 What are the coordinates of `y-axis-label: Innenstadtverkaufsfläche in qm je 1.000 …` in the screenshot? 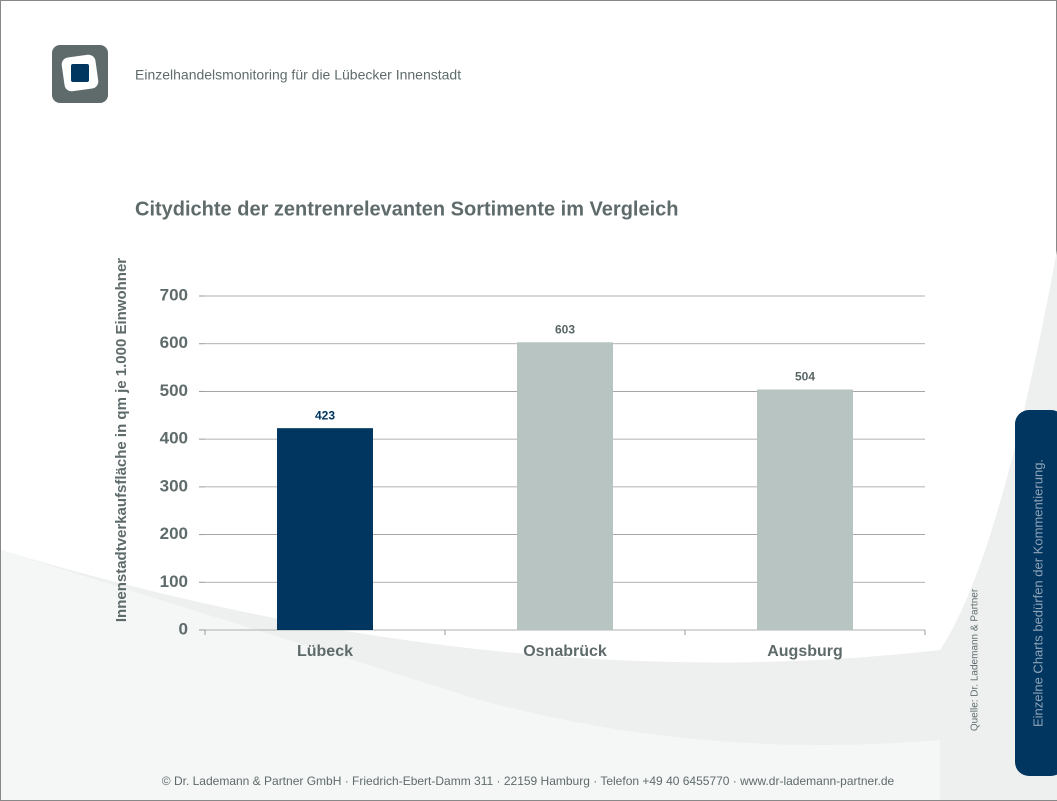 It's located at (121, 440).